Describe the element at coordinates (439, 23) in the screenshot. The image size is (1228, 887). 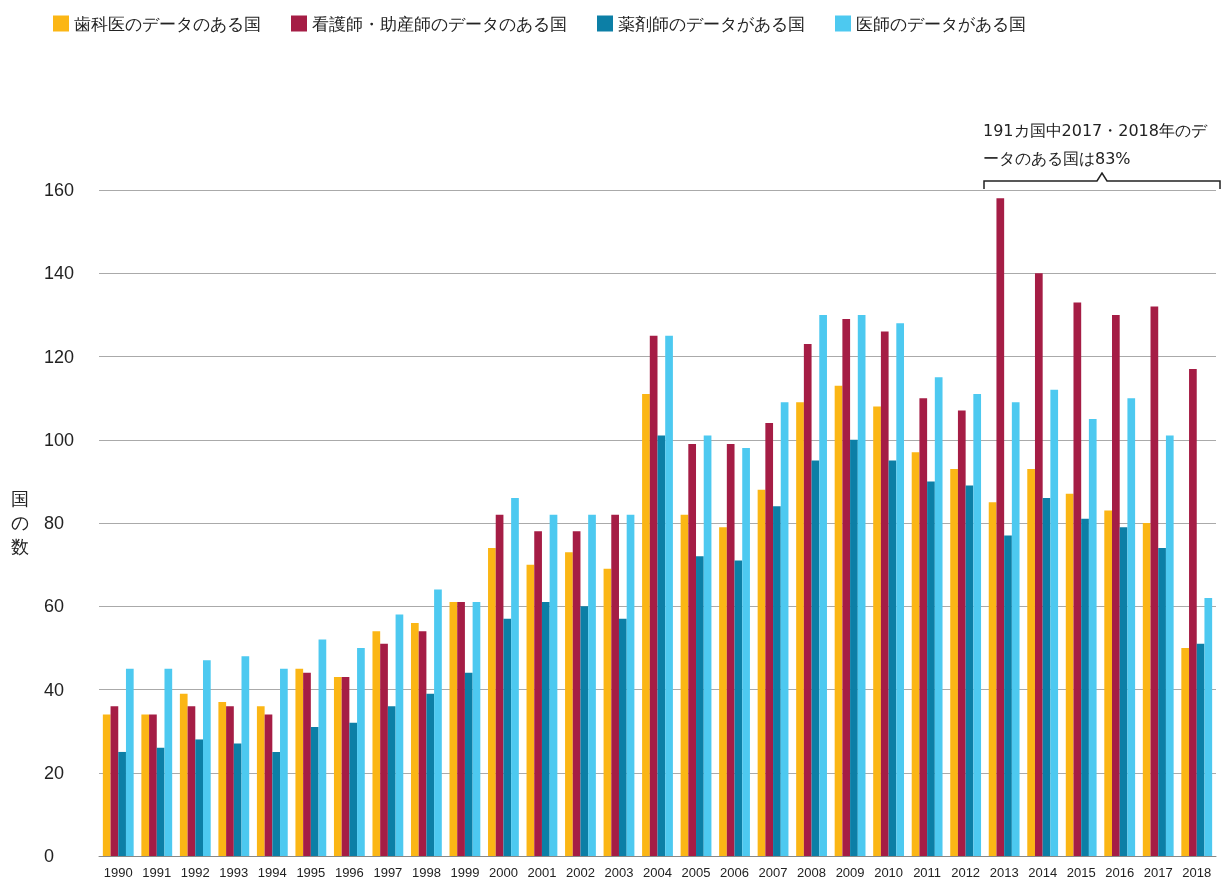
I see `legend-label: 看護師・助産師のデータのある国` at that location.